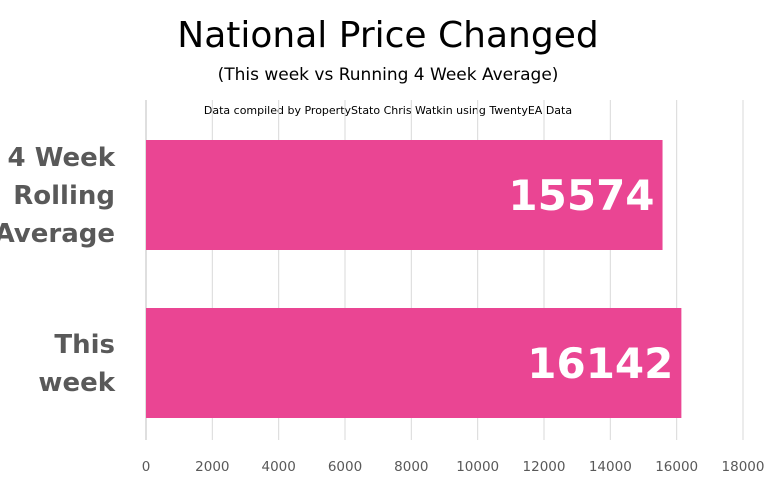 The height and width of the screenshot is (480, 771). What do you see at coordinates (544, 467) in the screenshot?
I see `x-tick-label-12000: 12000` at bounding box center [544, 467].